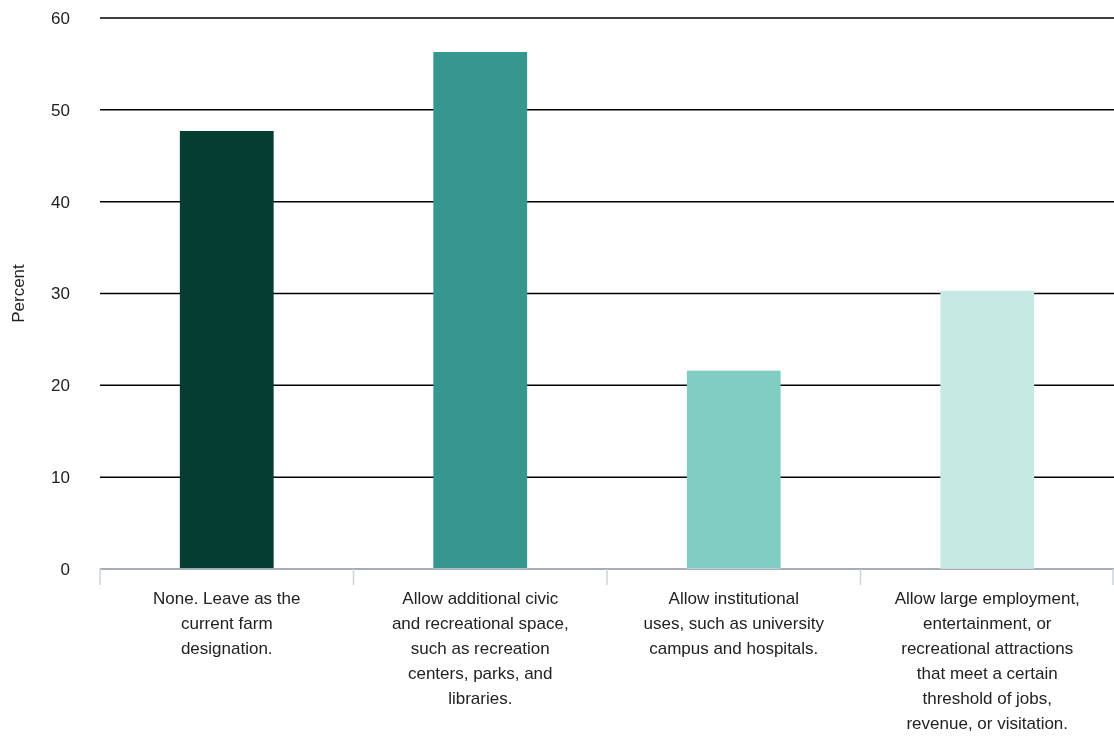 This screenshot has height=744, width=1114. I want to click on x-tick-label: Allow large employment, entertainment, or recreational attractions that meet a certain threshold of jobs, revenue, or visitation., so click(987, 661).